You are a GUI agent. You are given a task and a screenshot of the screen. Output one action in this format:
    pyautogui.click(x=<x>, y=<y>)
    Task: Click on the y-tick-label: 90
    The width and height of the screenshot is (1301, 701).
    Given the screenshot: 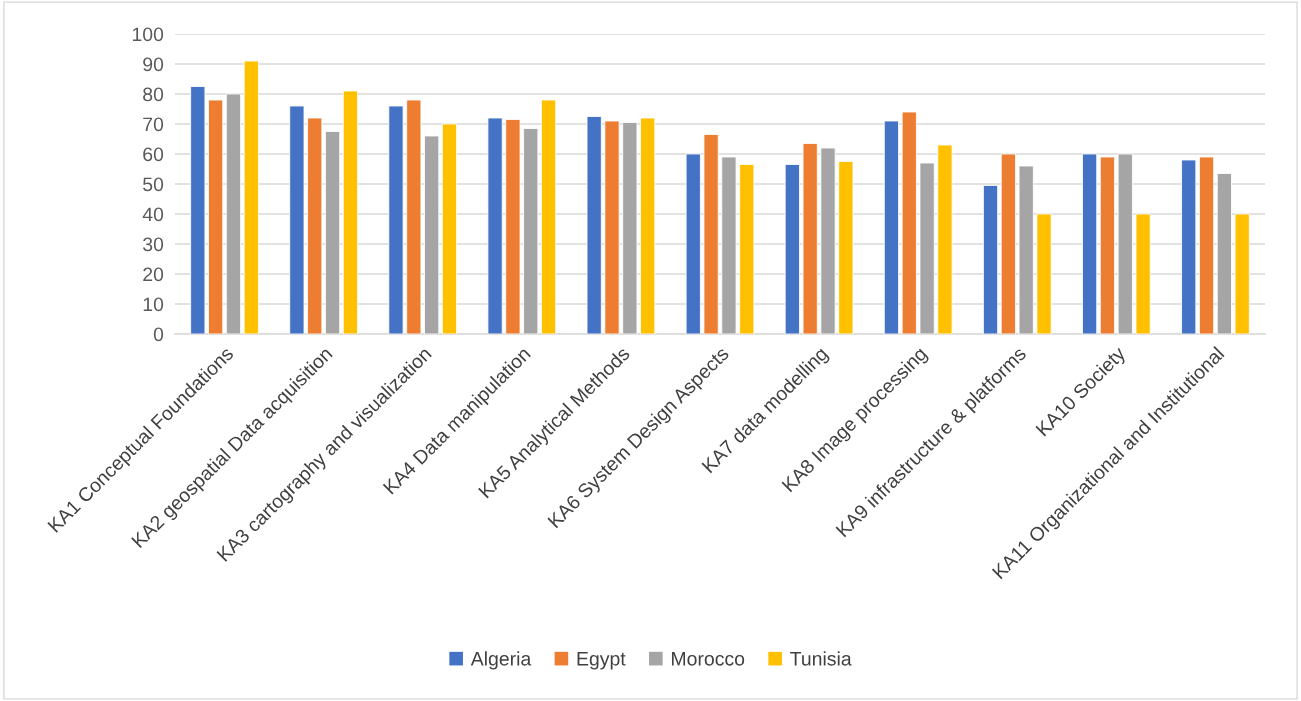 What is the action you would take?
    pyautogui.click(x=153, y=64)
    